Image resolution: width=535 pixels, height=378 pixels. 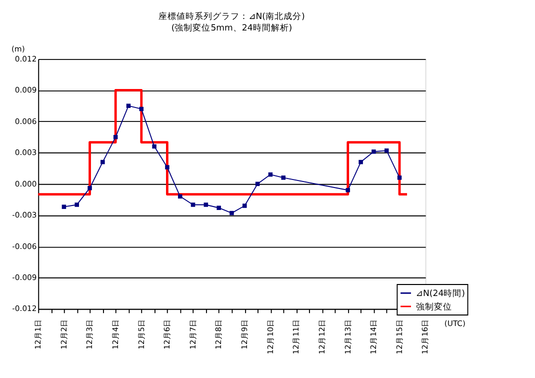 What do you see at coordinates (89, 334) in the screenshot?
I see `x-tick-label: 12月3日` at bounding box center [89, 334].